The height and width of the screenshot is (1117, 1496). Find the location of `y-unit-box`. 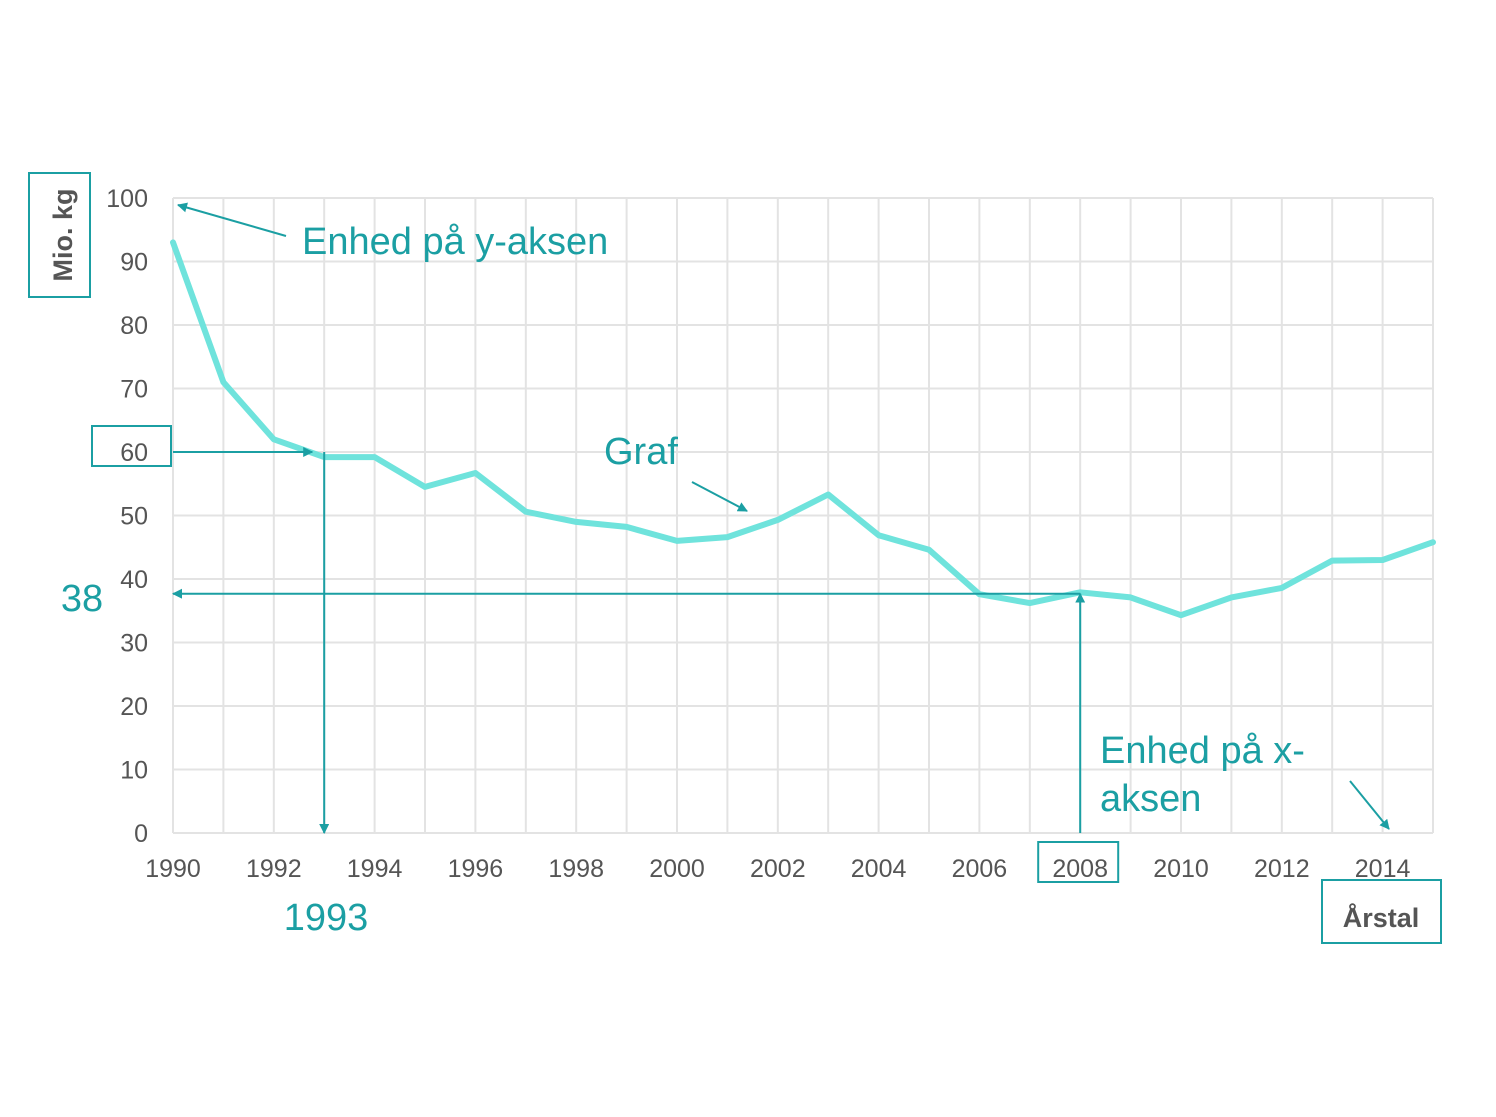

y-unit-box is located at coordinates (59, 235).